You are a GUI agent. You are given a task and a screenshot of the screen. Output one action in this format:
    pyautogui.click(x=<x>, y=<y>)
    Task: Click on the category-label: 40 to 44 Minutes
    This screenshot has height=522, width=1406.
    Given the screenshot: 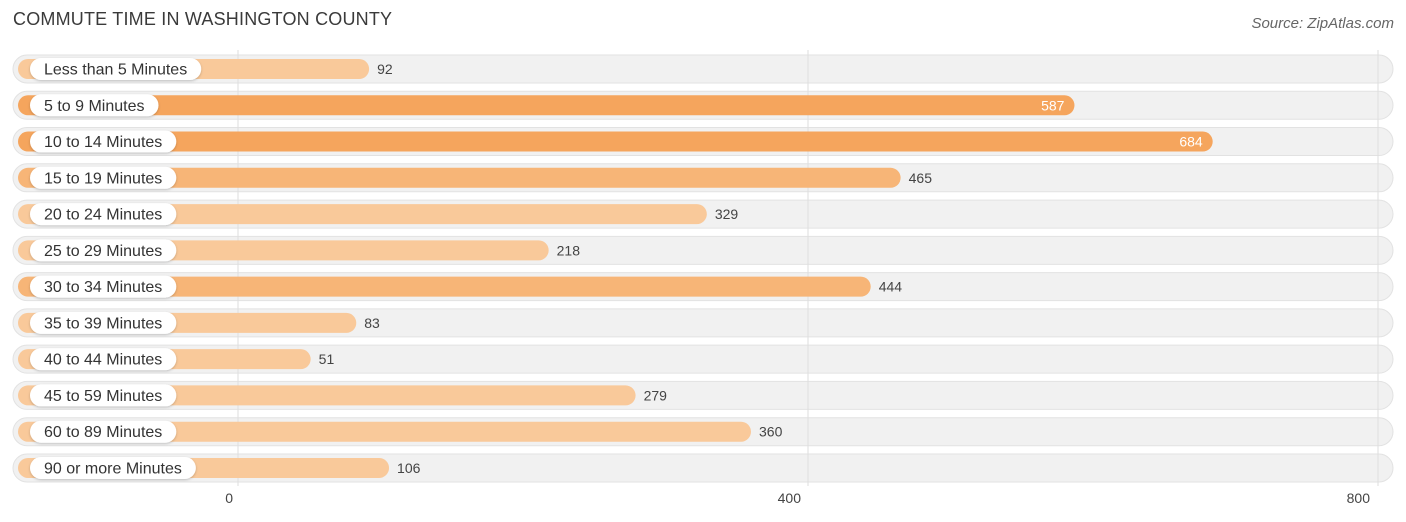 What is the action you would take?
    pyautogui.click(x=103, y=360)
    